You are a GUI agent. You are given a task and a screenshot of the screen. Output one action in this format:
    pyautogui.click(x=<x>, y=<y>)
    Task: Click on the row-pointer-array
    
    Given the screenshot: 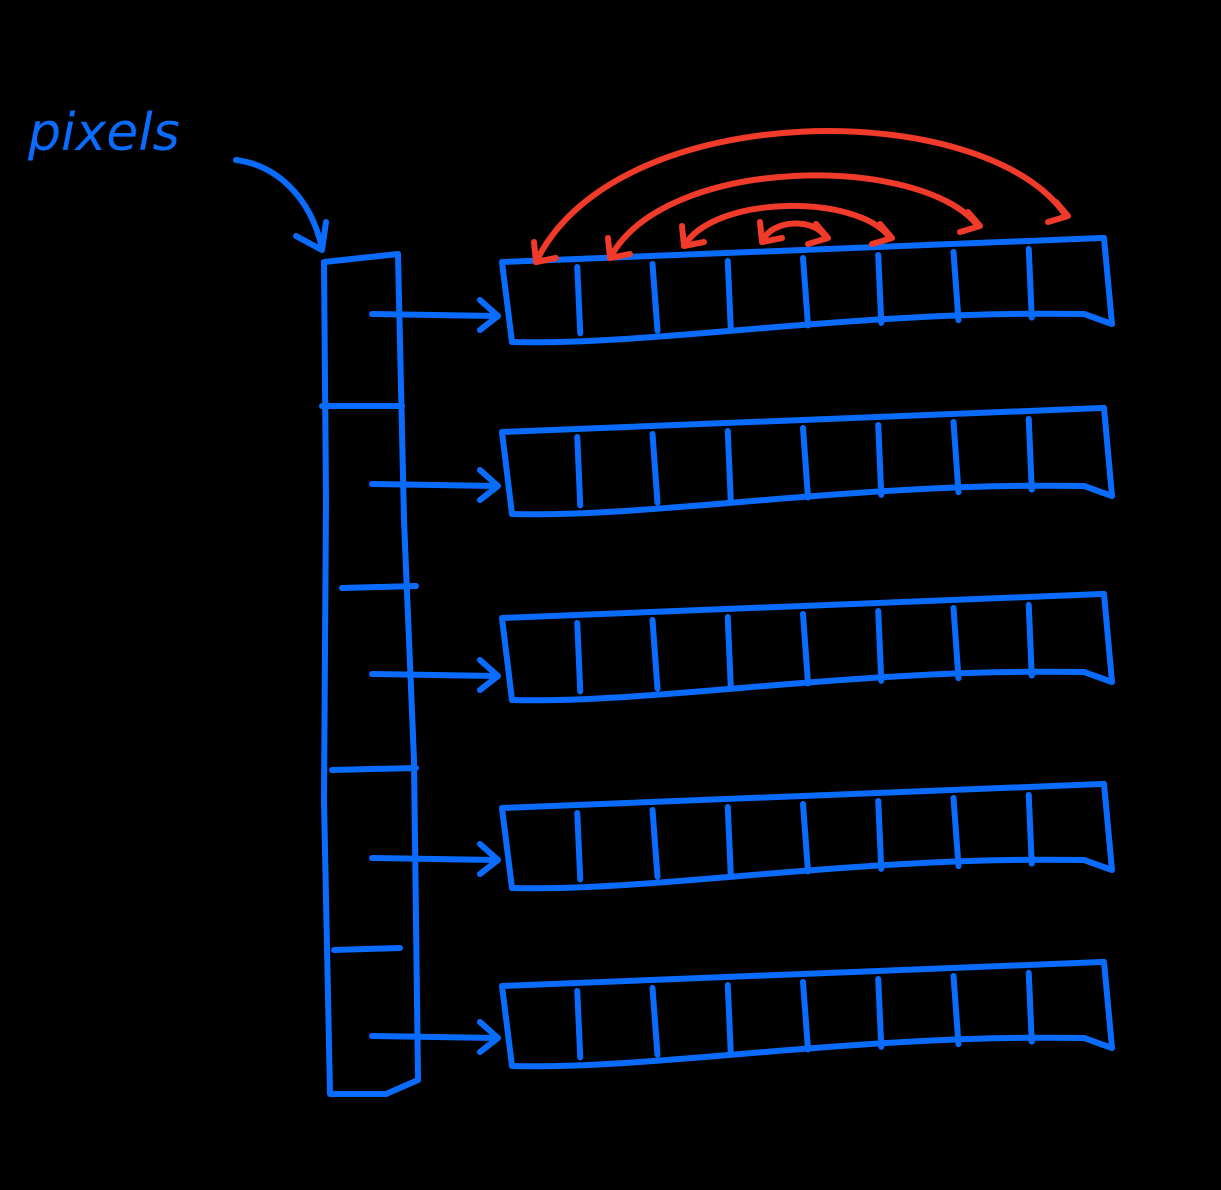 What is the action you would take?
    pyautogui.click(x=370, y=674)
    